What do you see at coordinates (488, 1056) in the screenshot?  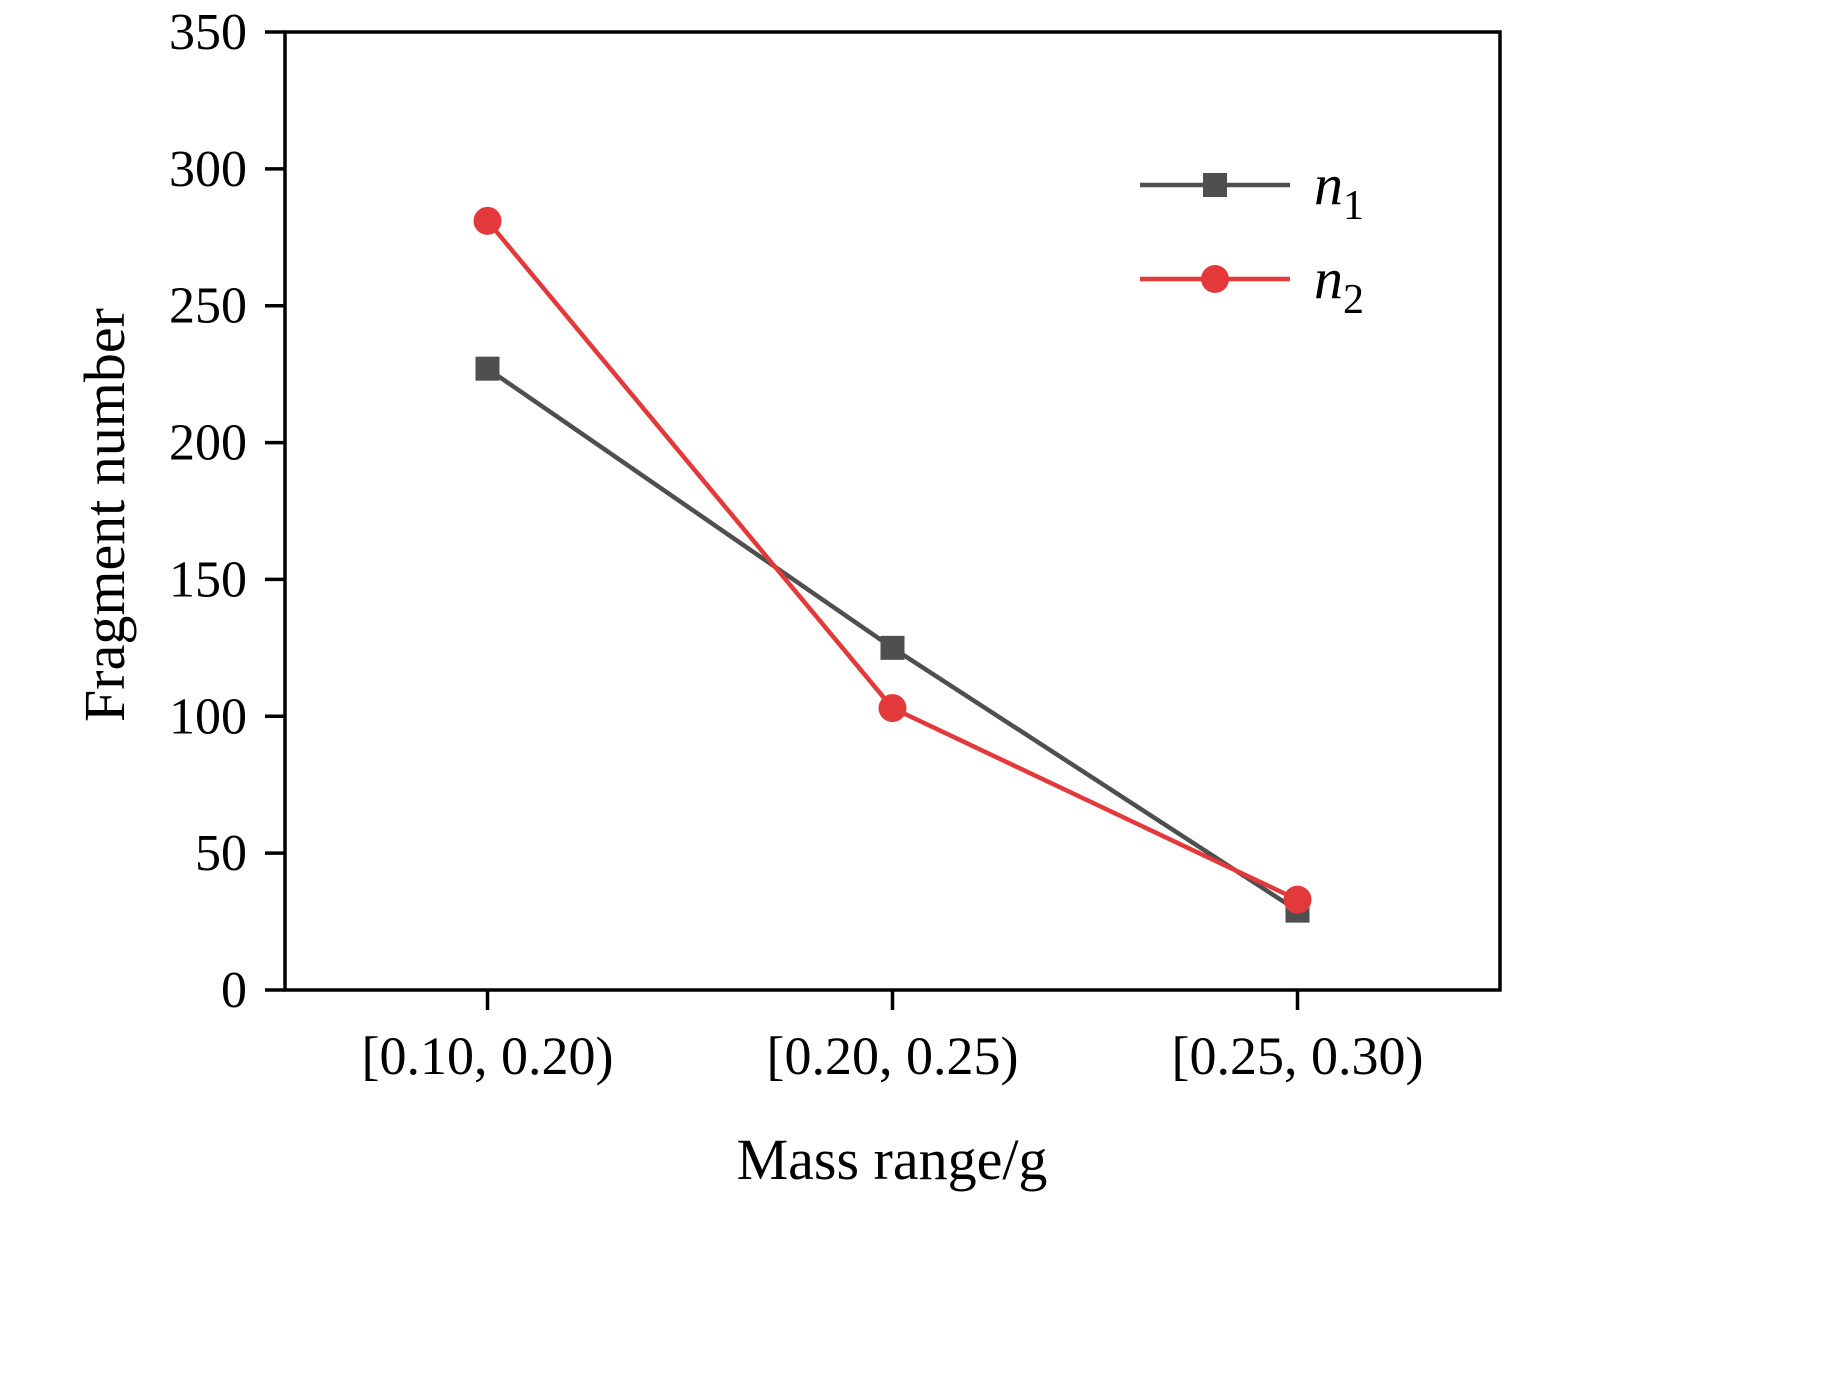 I see `x-tick-label: [0.10, 0.20)` at bounding box center [488, 1056].